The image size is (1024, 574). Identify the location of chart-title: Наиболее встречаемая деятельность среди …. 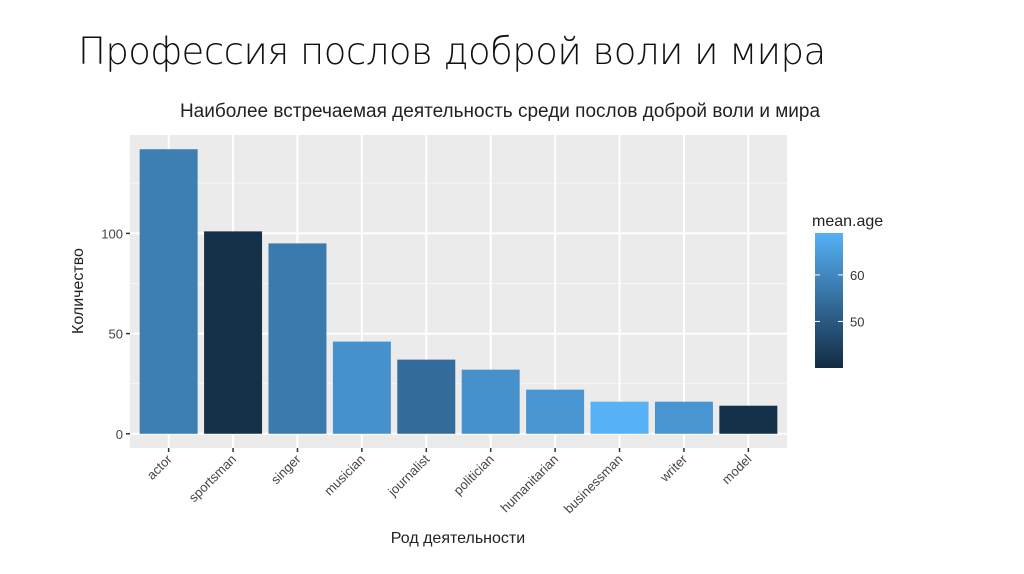
(500, 111).